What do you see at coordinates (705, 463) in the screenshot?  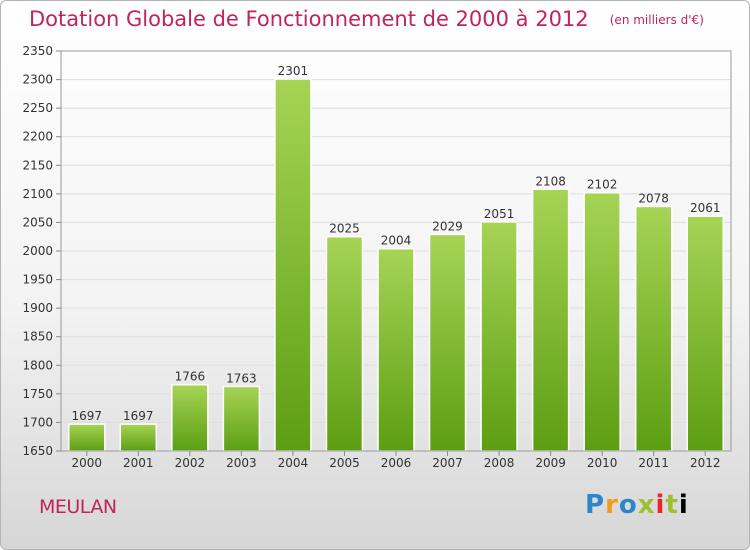 I see `x-tick-label: 2012` at bounding box center [705, 463].